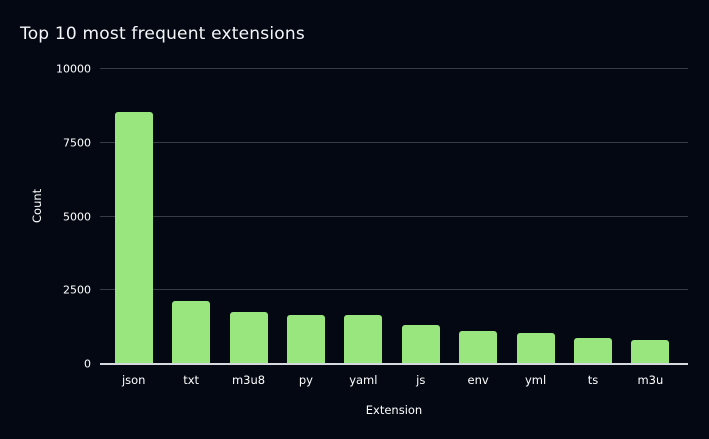  I want to click on x-axis-line, so click(394, 364).